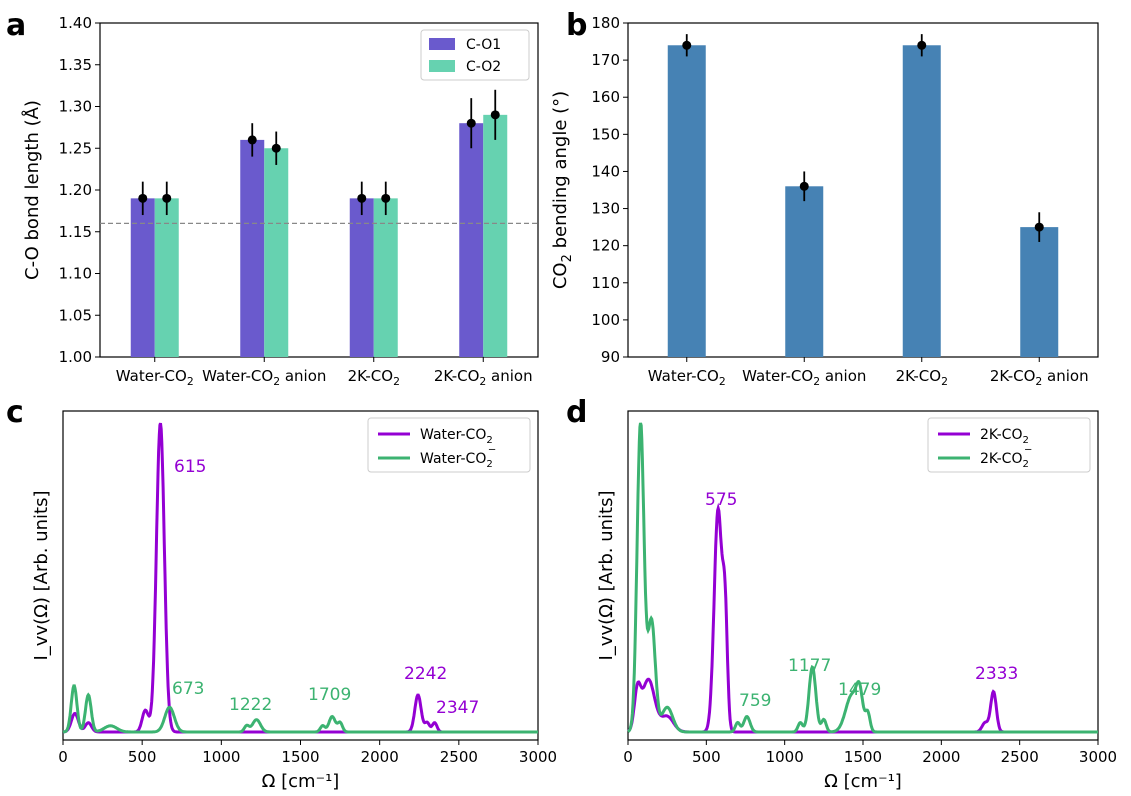 Image resolution: width=1131 pixels, height=796 pixels. What do you see at coordinates (859, 690) in the screenshot?
I see `peak-annotation: 1479` at bounding box center [859, 690].